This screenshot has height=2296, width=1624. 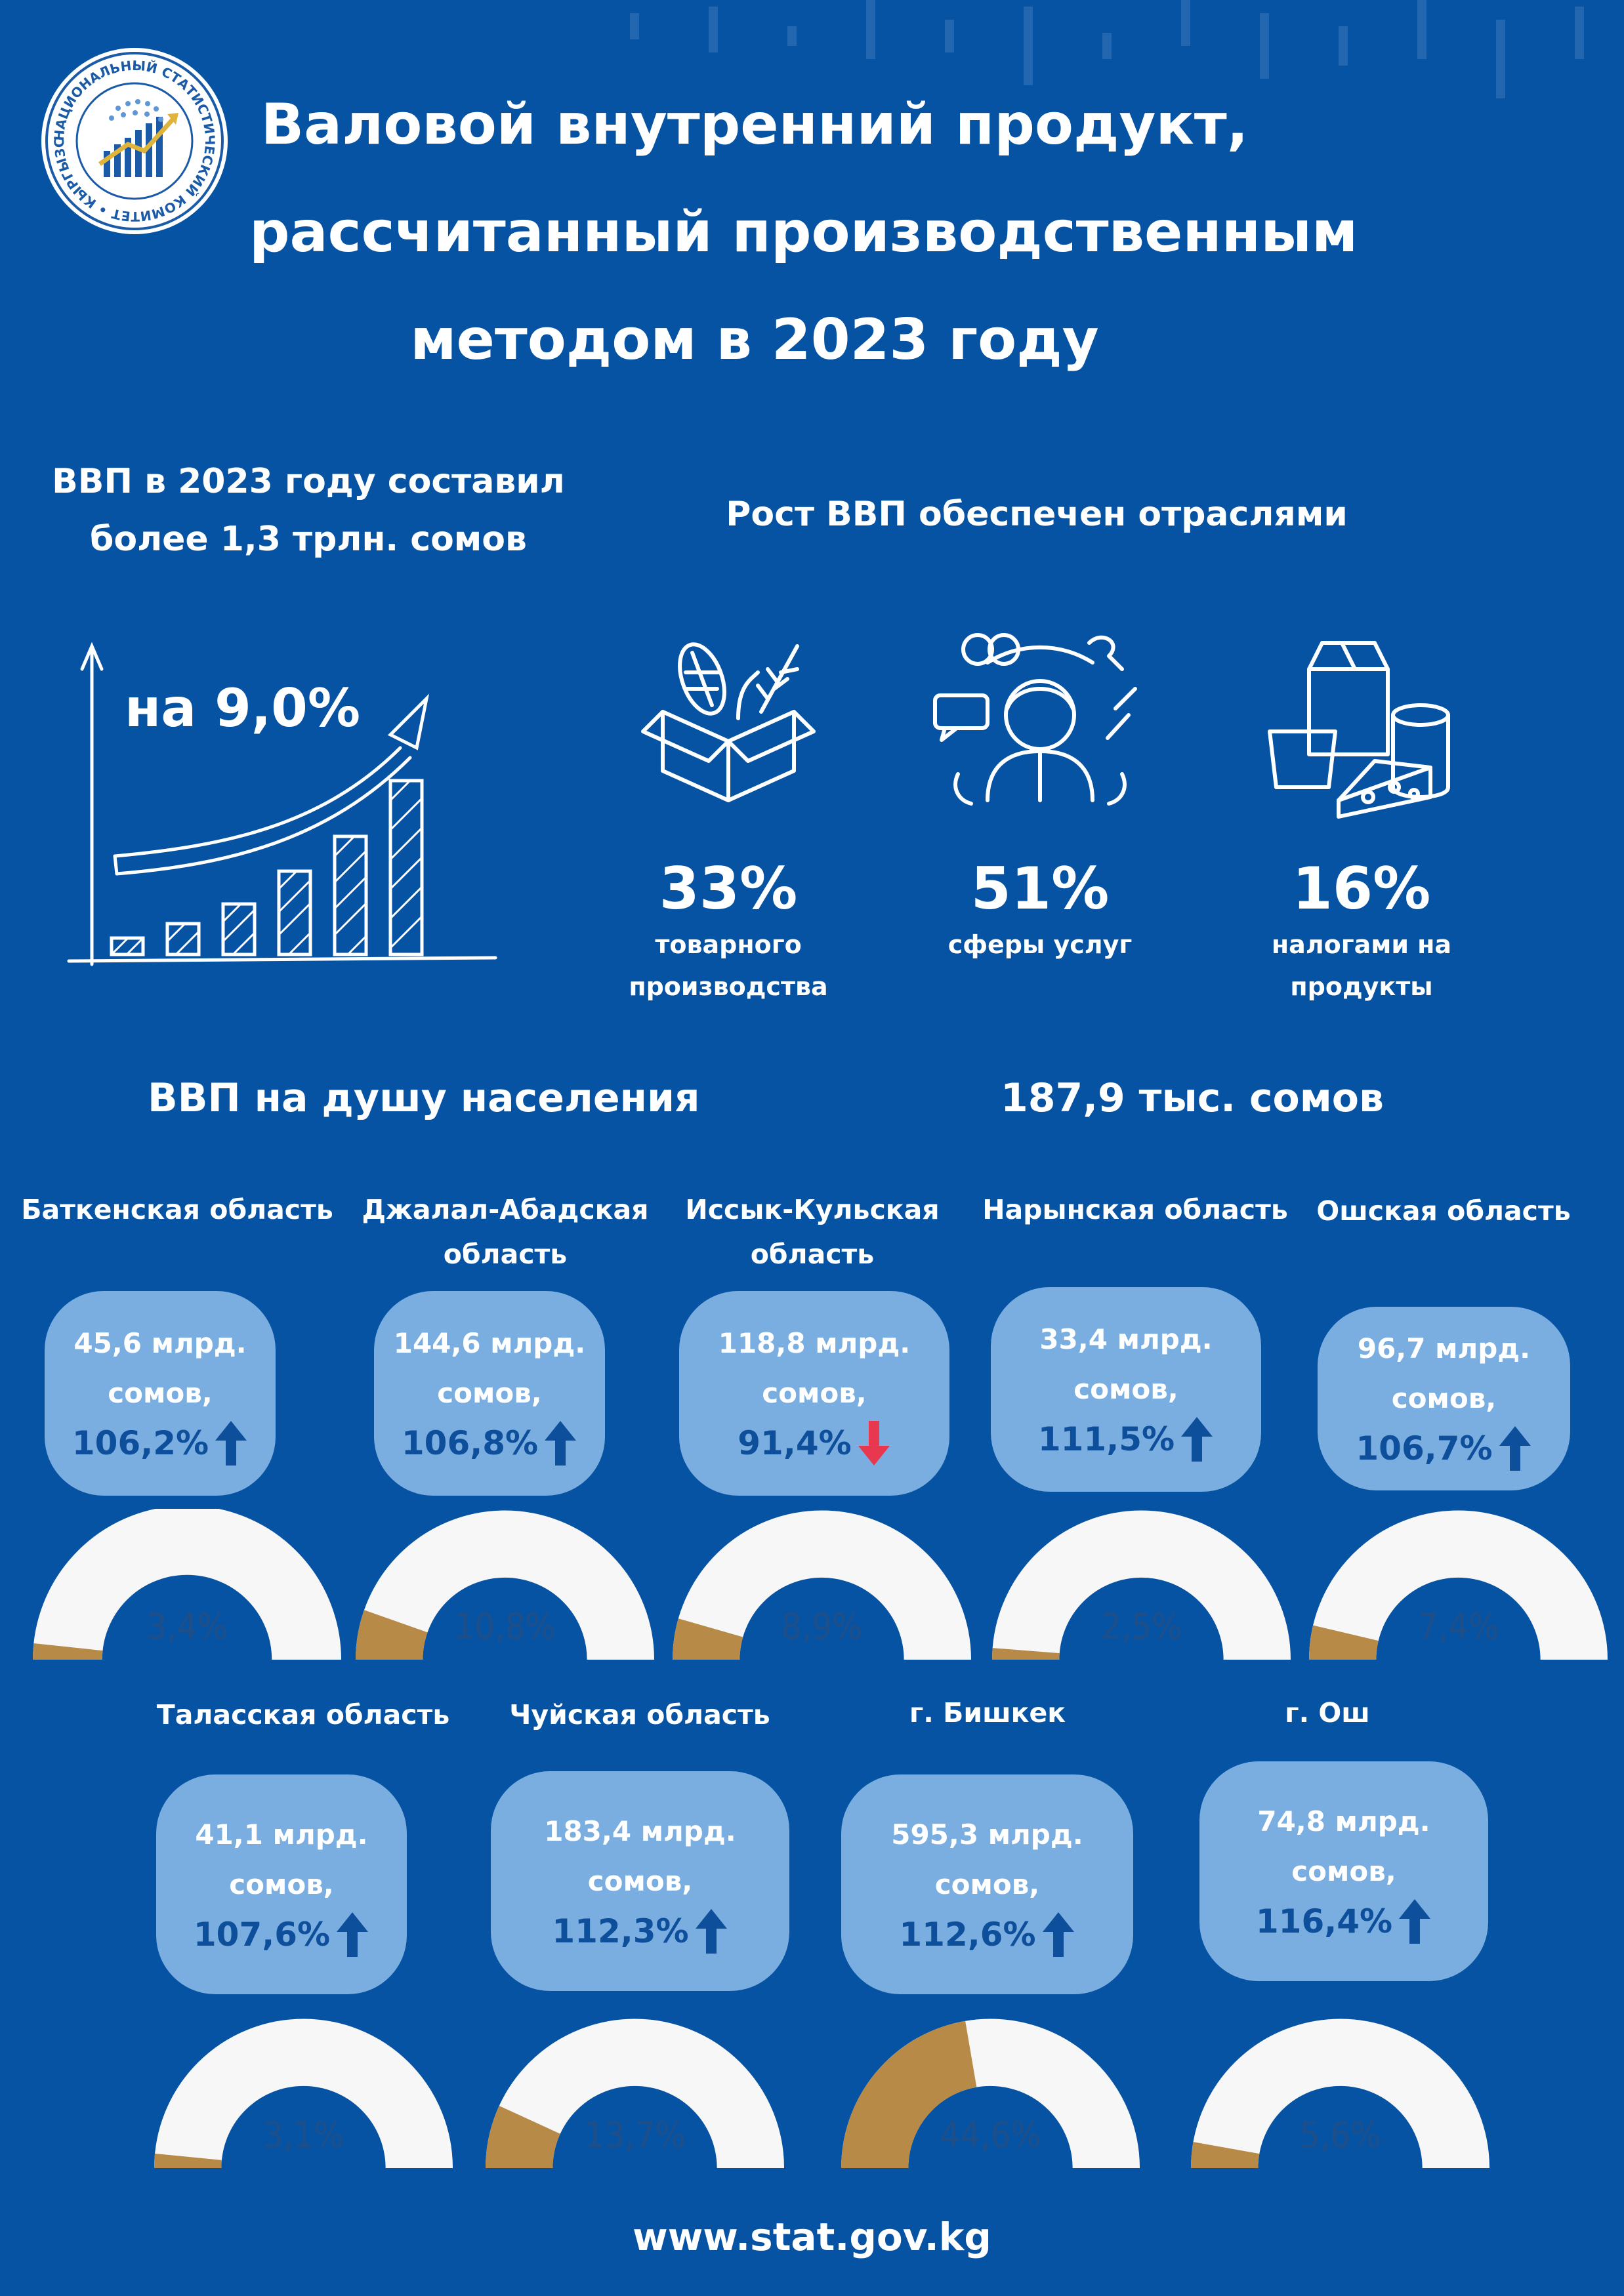 I want to click on region-amount-line: 96,7 млрд., so click(x=1444, y=1348).